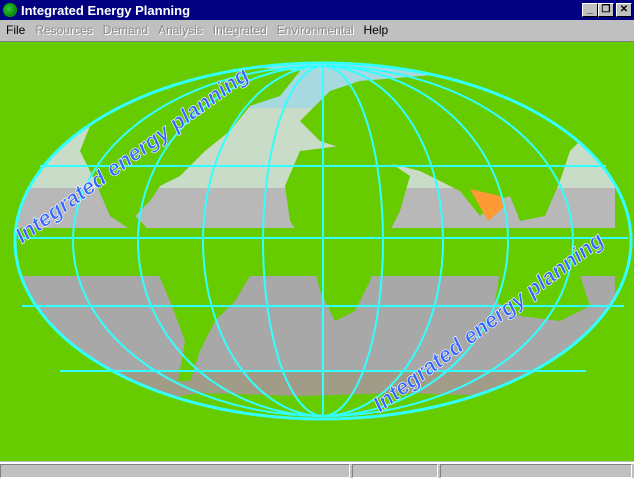 Image resolution: width=634 pixels, height=478 pixels. I want to click on window-title: Integrated Energy Planning, so click(106, 10).